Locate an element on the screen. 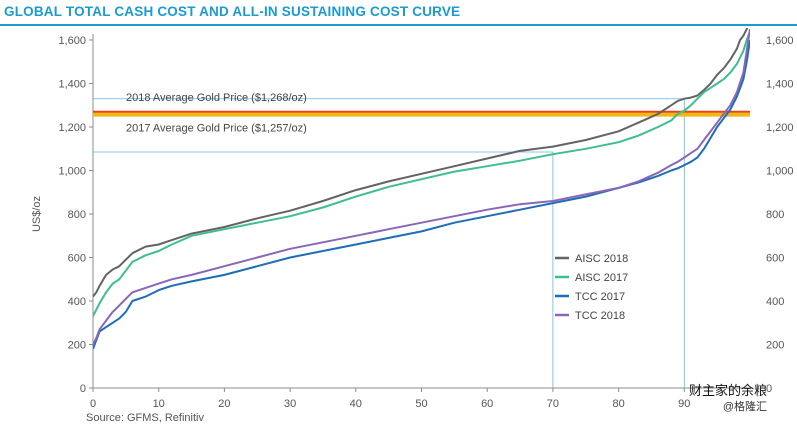  y-tick-label: 400 is located at coordinates (77, 302).